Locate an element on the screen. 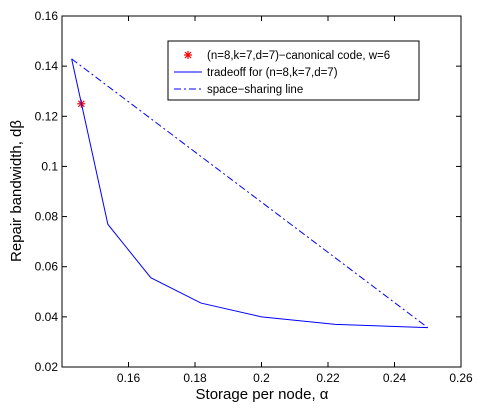  legend-label: (n=8,k=7,d=7)−canonical code, w=6 is located at coordinates (298, 56).